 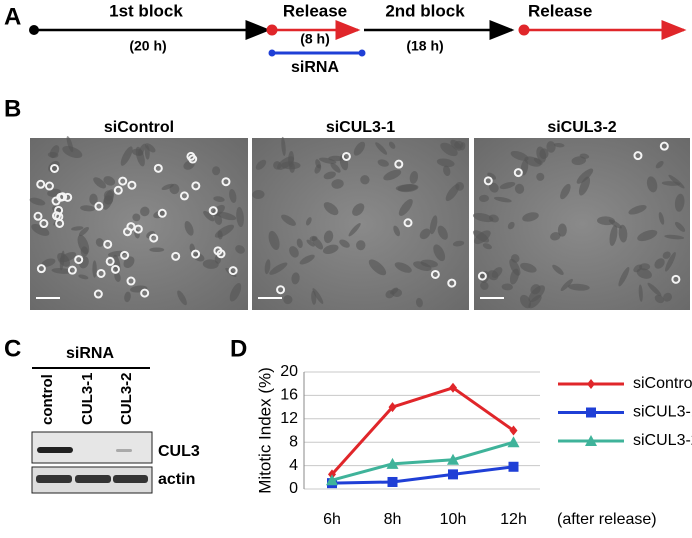 I want to click on y-tick-label: 8, so click(x=293, y=441).